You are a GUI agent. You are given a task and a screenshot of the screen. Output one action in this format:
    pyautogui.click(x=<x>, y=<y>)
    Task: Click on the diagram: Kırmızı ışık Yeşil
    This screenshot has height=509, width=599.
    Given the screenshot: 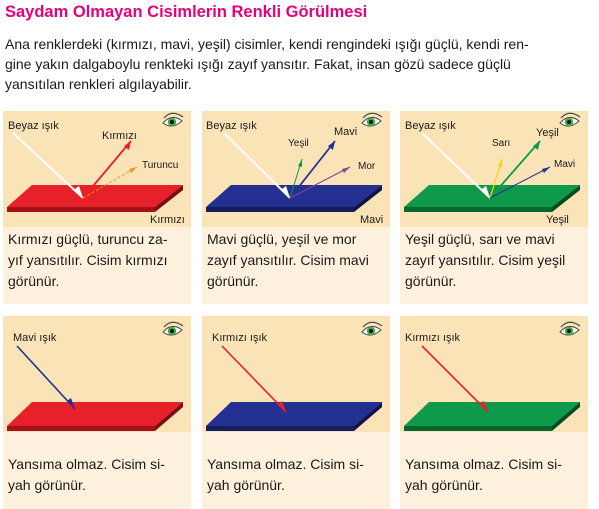 What is the action you would take?
    pyautogui.click(x=492, y=376)
    